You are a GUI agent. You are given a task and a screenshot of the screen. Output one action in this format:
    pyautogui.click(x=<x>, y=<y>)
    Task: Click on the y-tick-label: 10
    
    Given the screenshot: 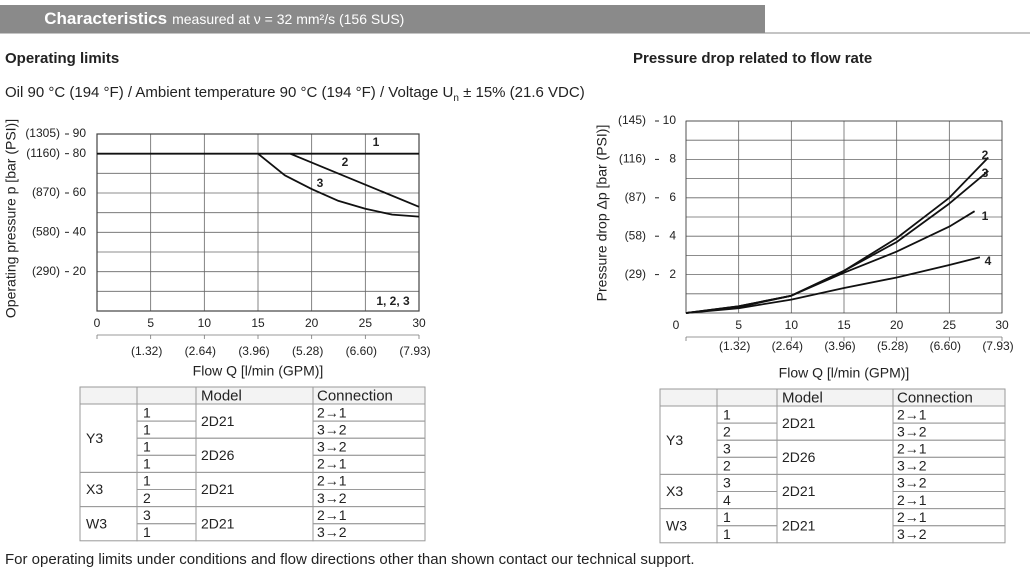 What is the action you would take?
    pyautogui.click(x=670, y=120)
    